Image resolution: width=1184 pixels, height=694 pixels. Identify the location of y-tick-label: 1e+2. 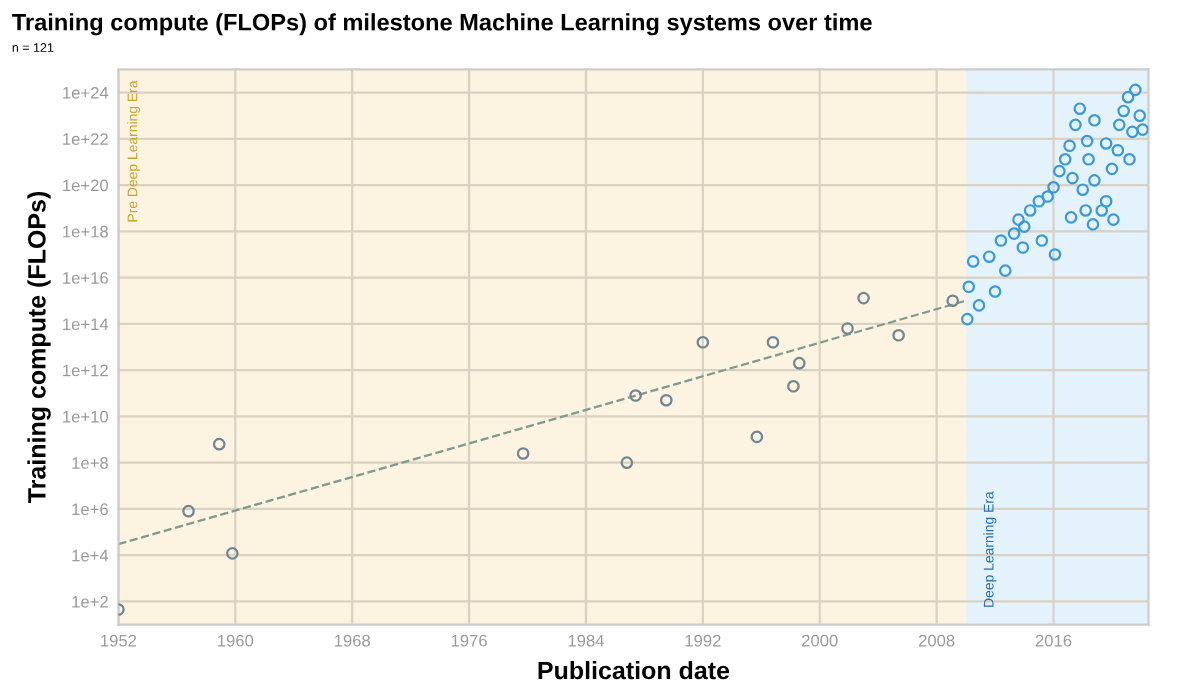
(90, 601).